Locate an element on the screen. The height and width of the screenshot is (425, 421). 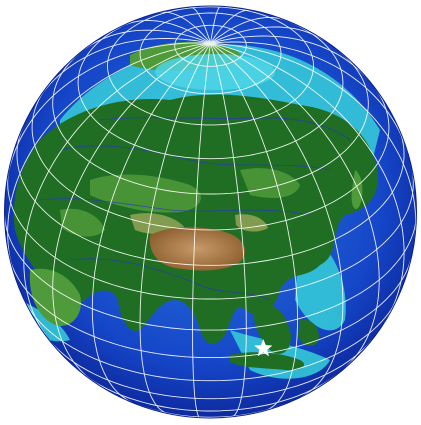
arabia is located at coordinates (55, 297).